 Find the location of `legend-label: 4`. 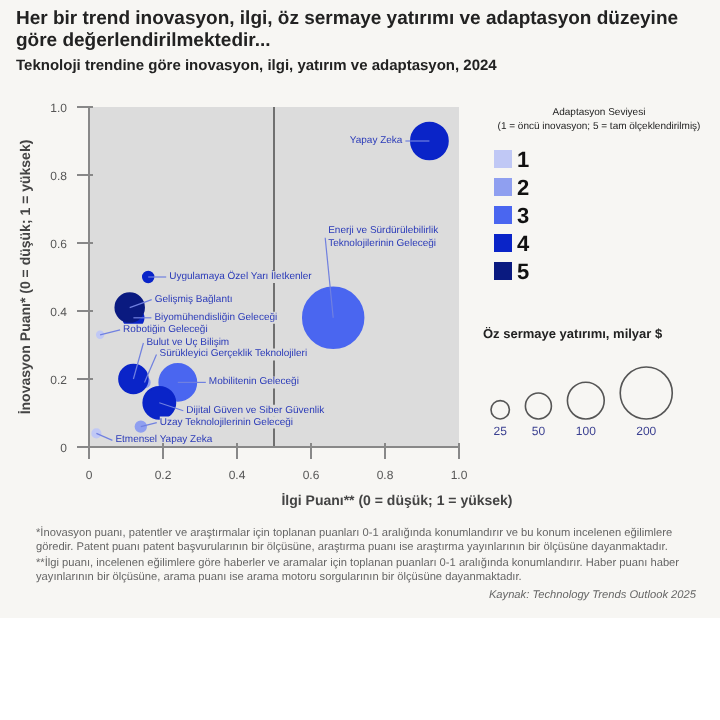

legend-label: 4 is located at coordinates (524, 245).